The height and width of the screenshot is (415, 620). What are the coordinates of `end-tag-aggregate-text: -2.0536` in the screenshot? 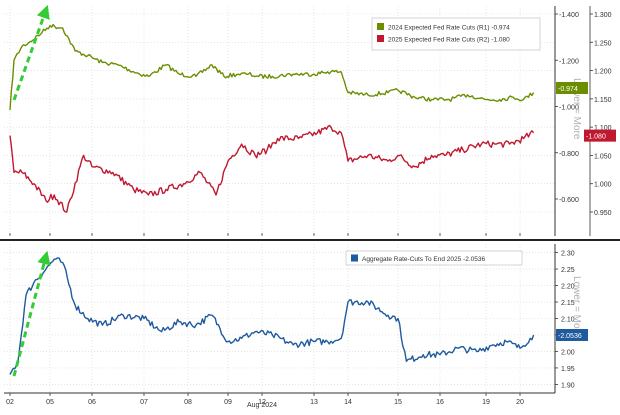 It's located at (570, 336).